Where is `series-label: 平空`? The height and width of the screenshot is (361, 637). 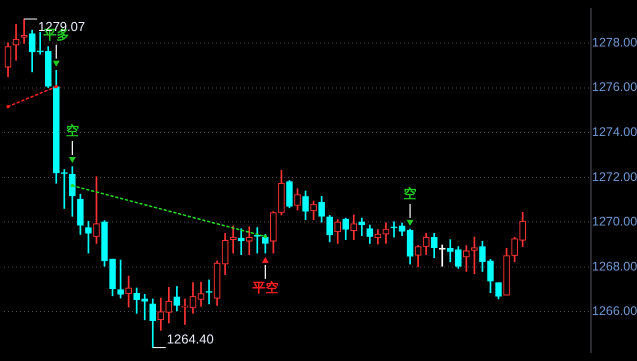 series-label: 平空 is located at coordinates (264, 287).